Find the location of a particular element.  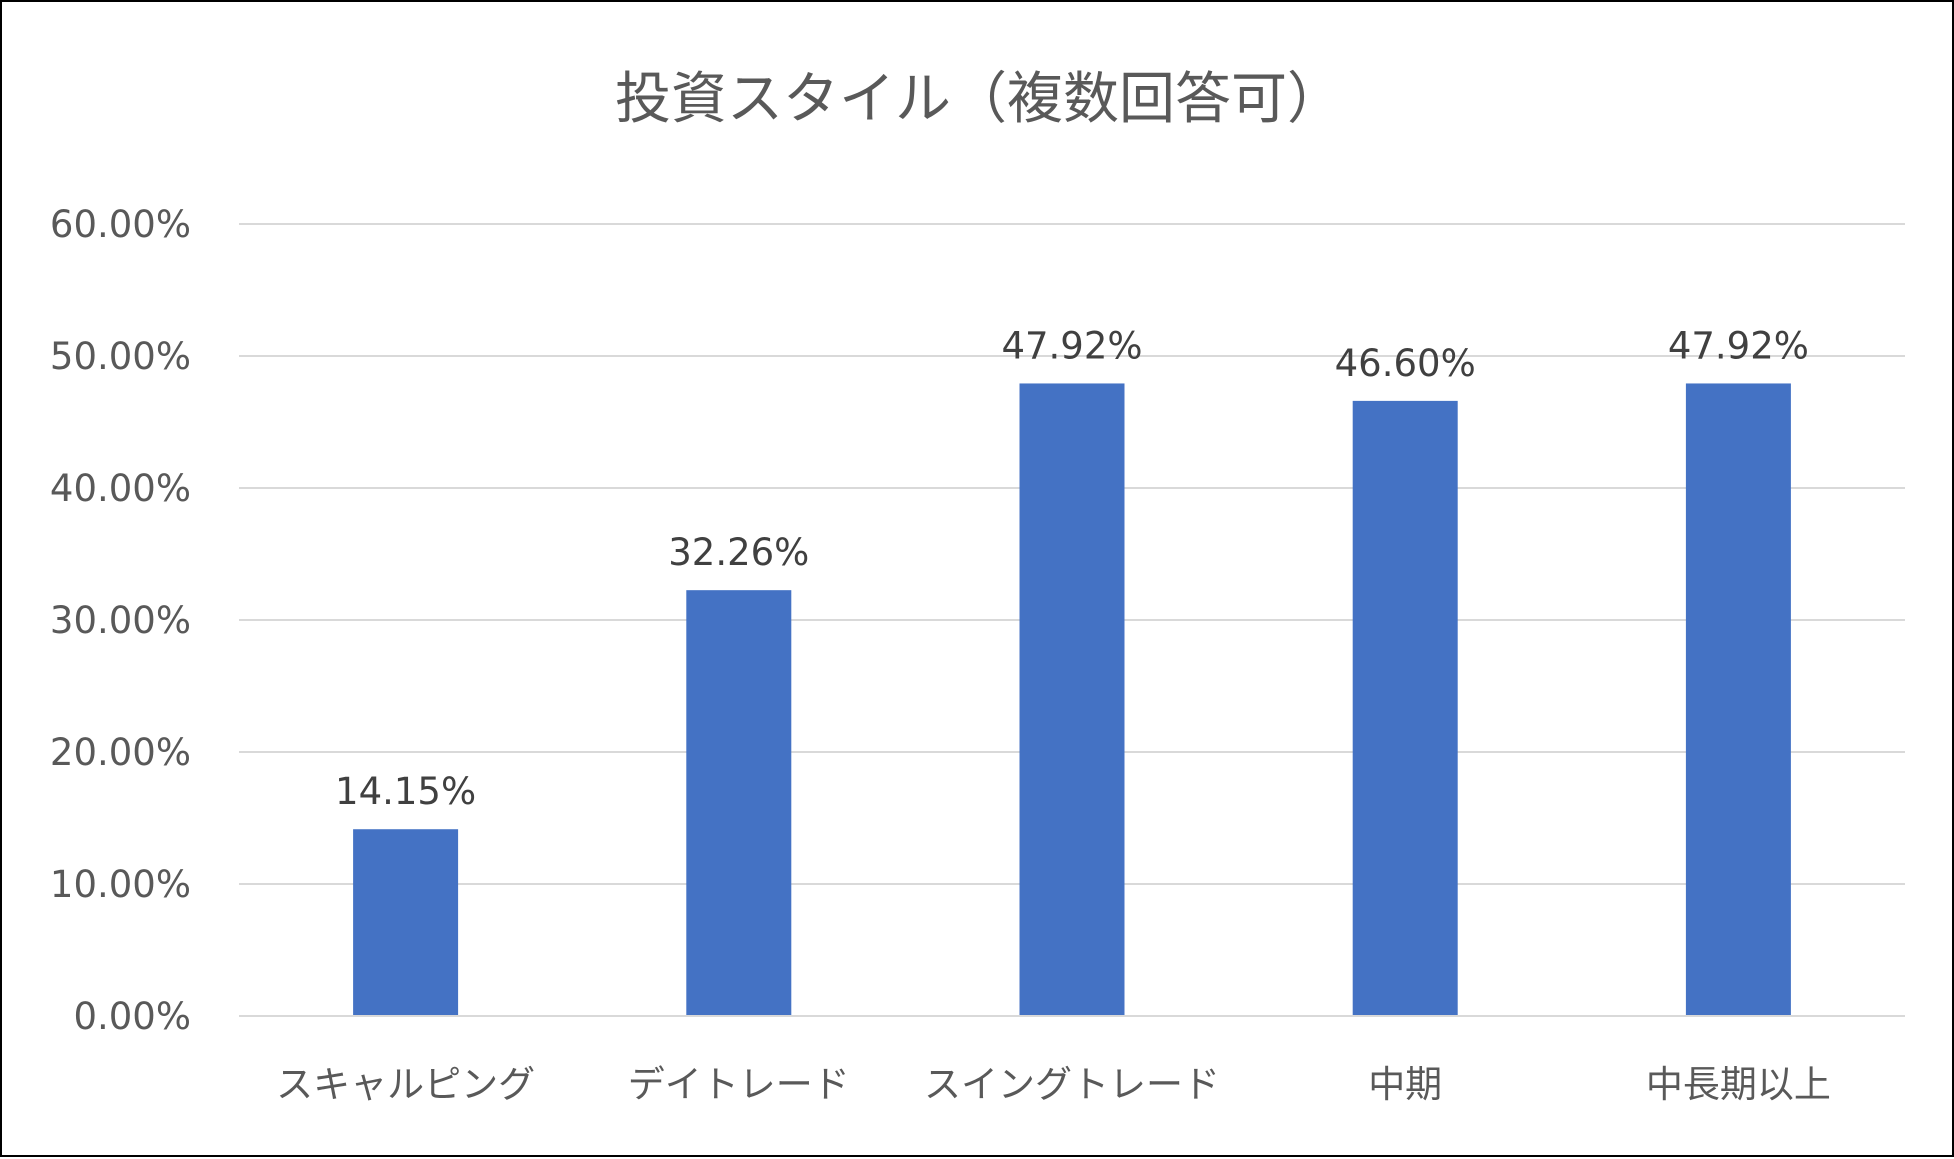

x-category-label: デイトレード is located at coordinates (739, 1084).